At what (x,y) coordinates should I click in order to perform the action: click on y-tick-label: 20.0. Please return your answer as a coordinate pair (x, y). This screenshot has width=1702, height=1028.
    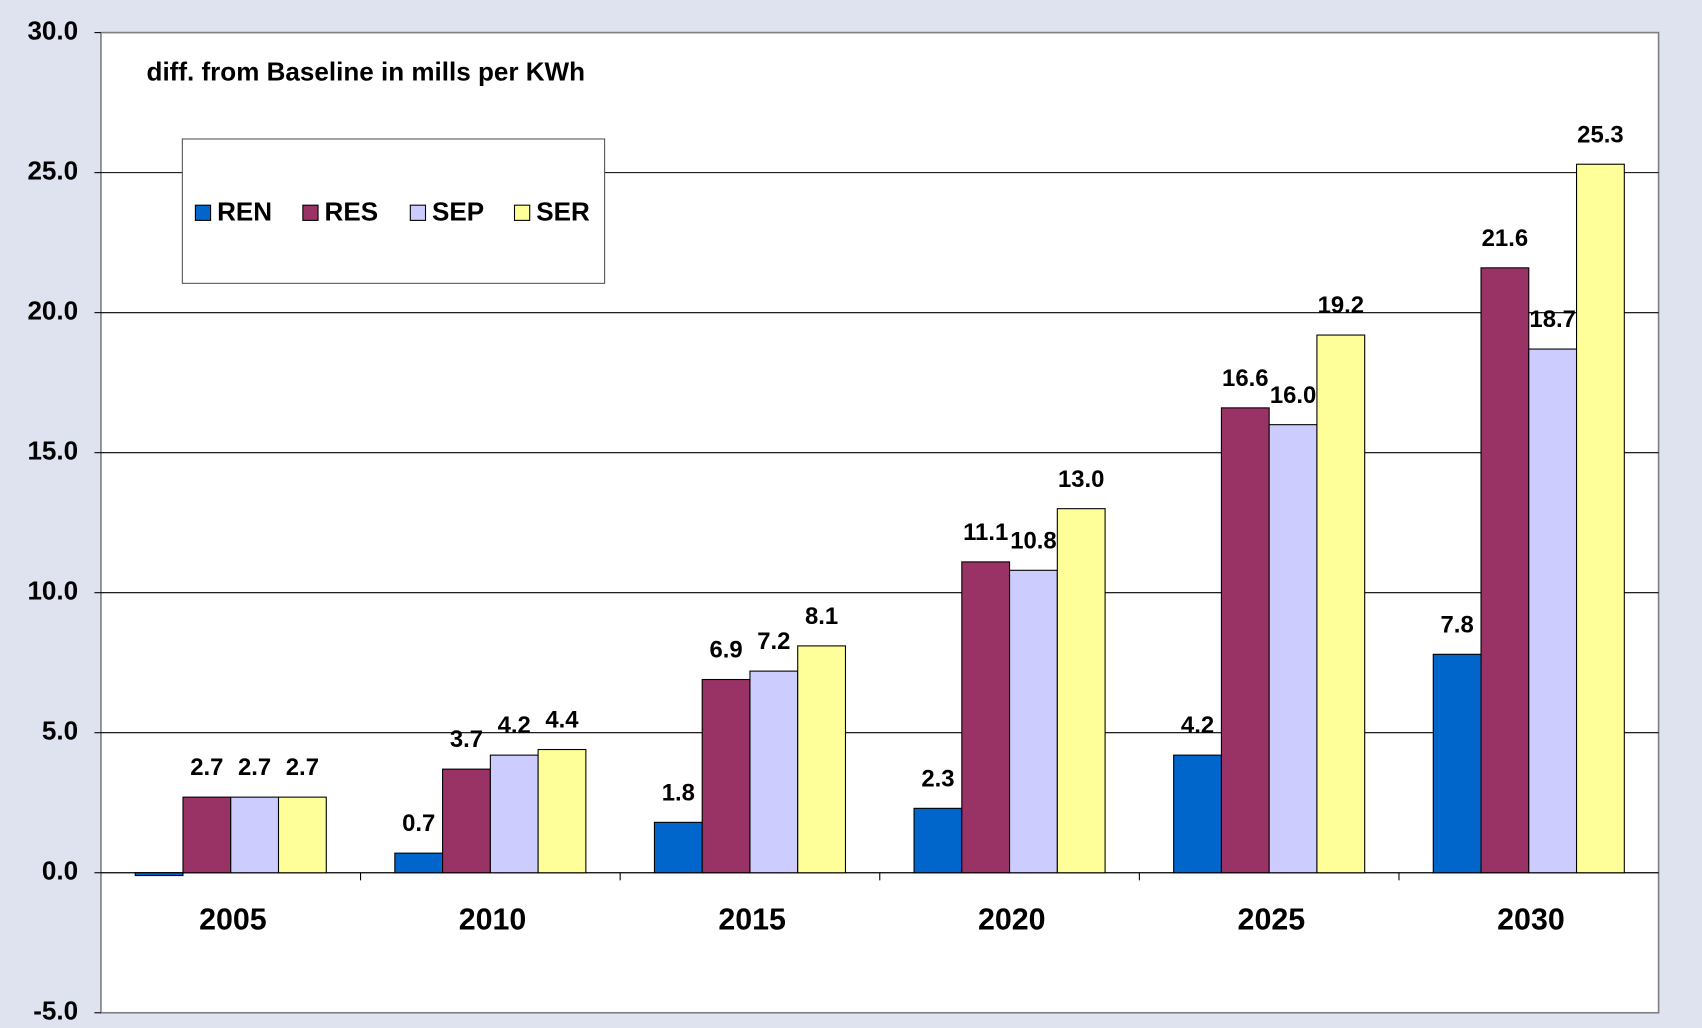
    Looking at the image, I should click on (52, 311).